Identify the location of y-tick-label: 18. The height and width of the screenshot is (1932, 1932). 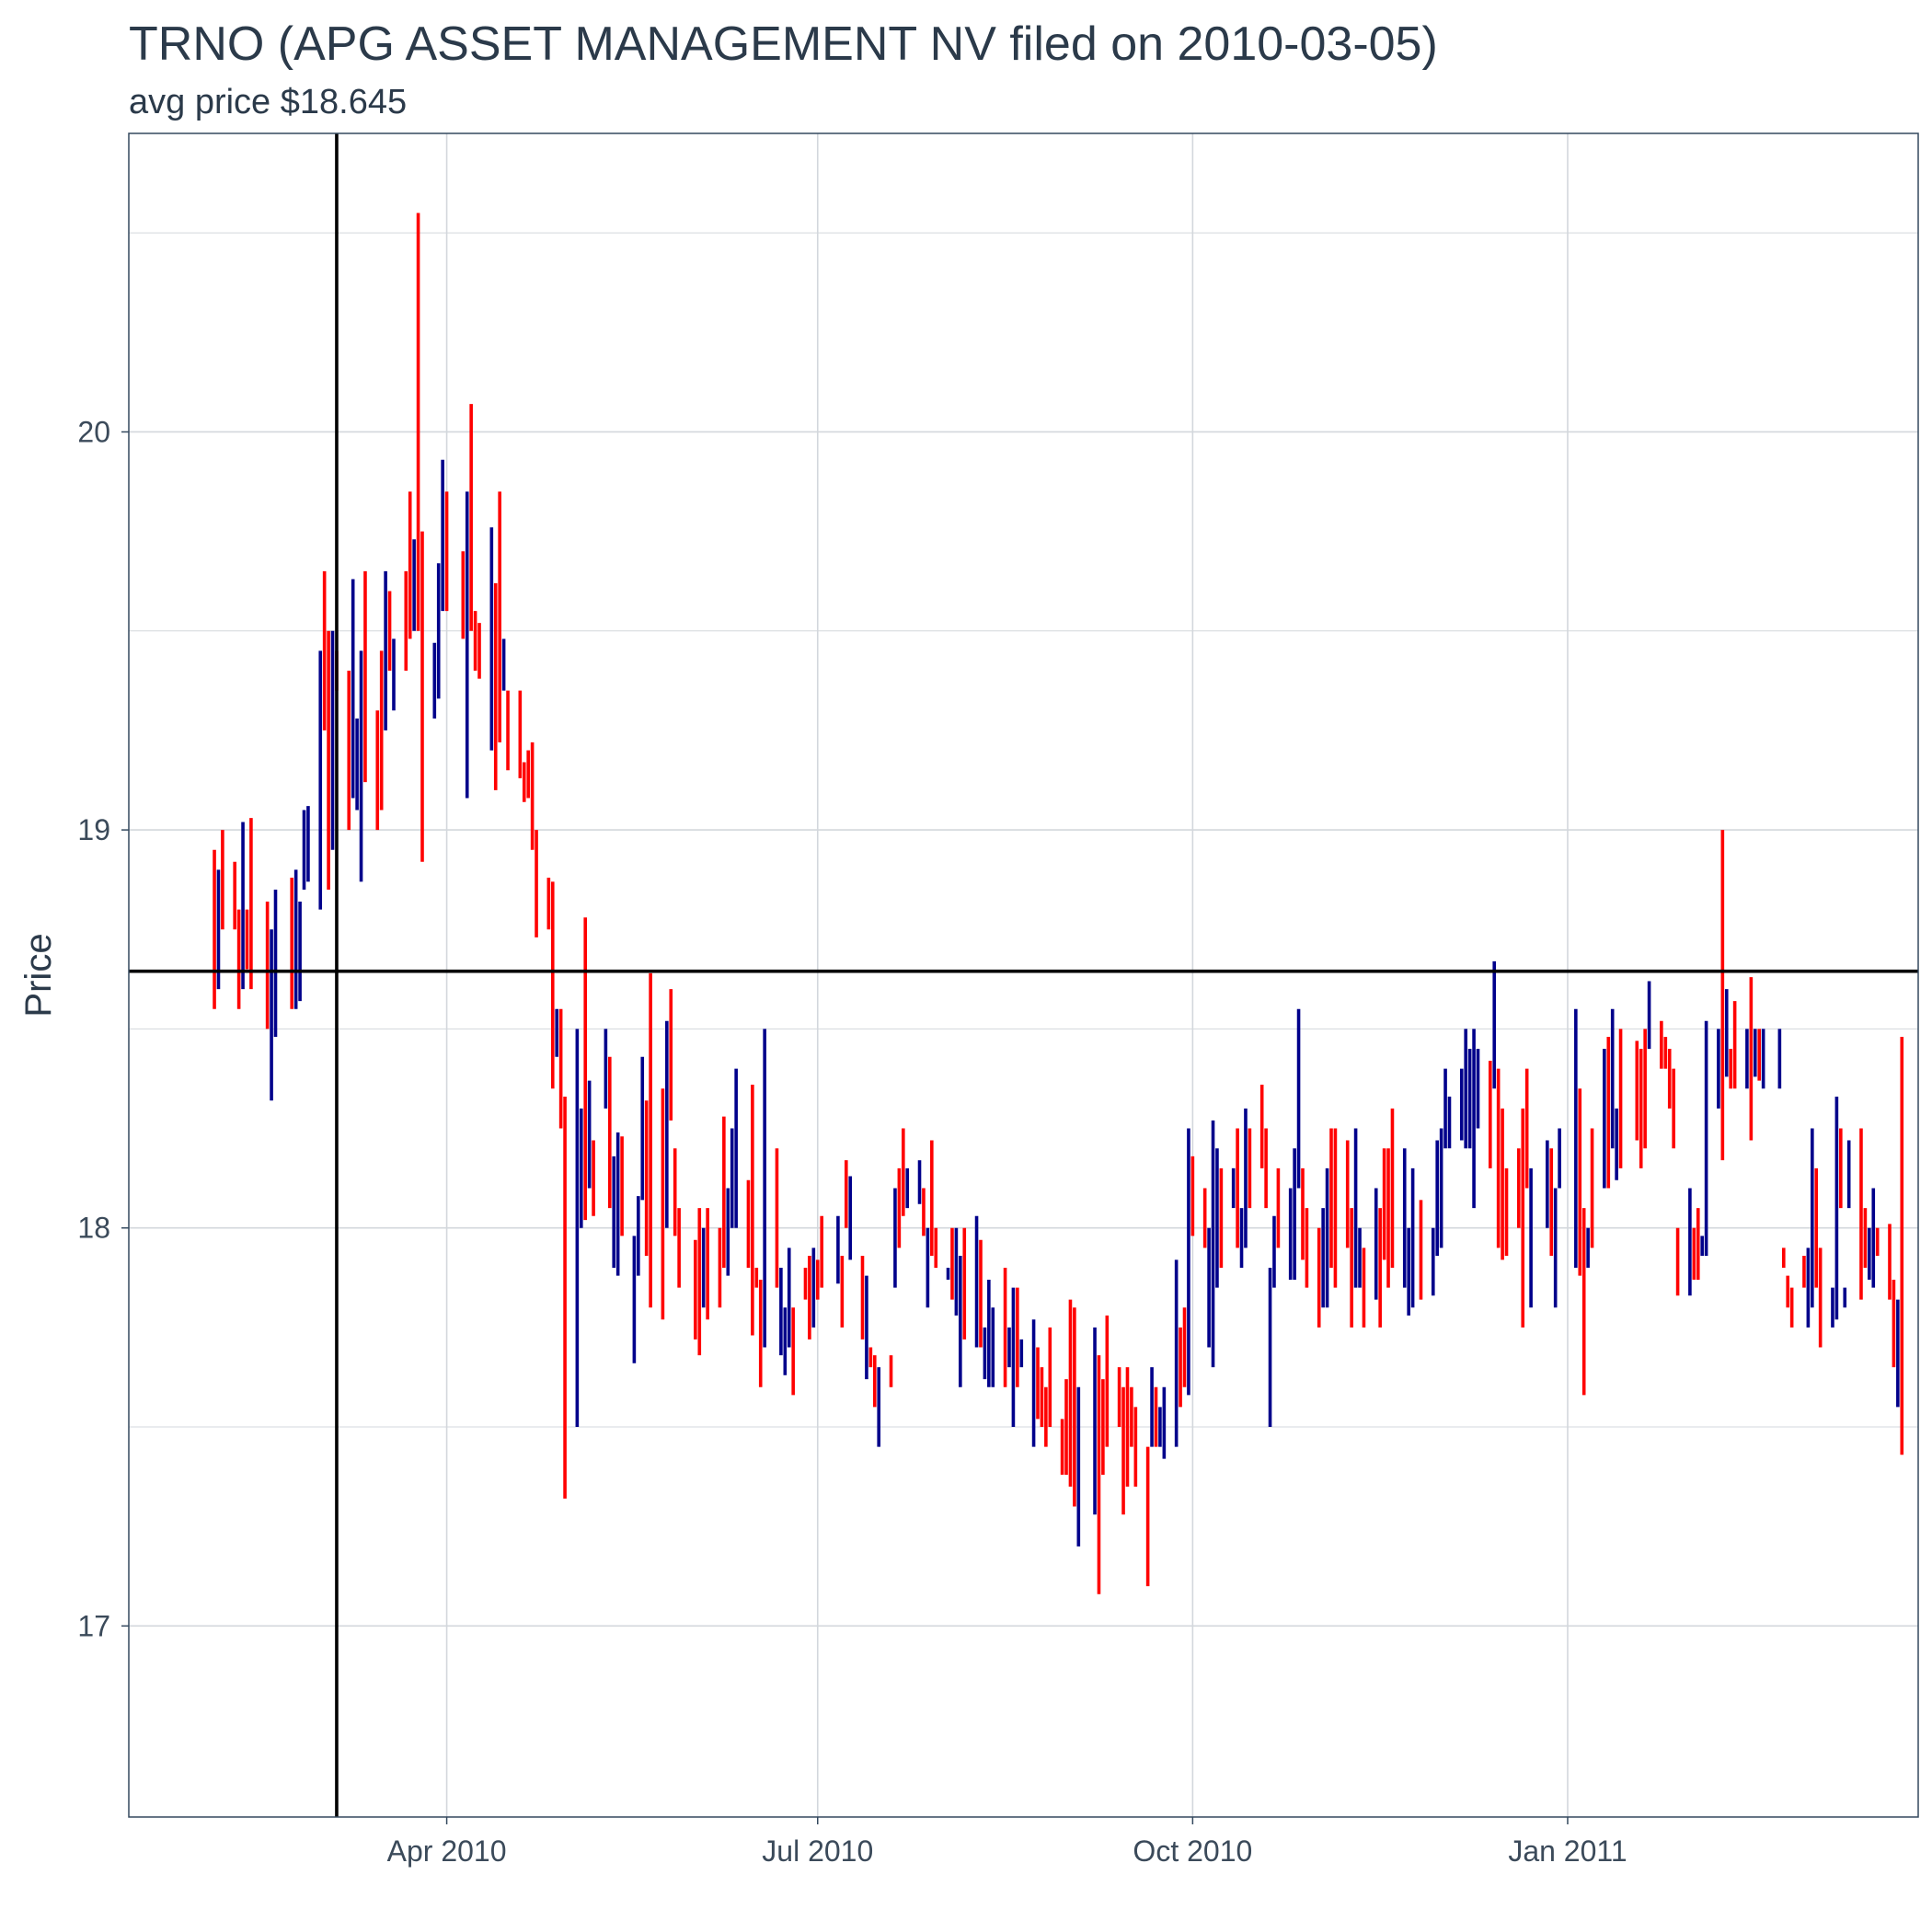
(93, 1228).